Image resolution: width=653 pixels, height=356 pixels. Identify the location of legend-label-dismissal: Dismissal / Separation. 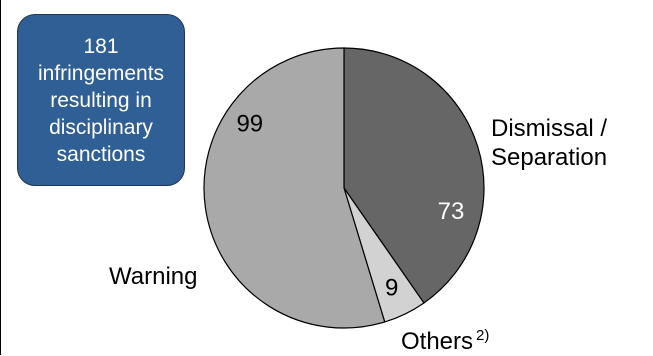
(566, 143).